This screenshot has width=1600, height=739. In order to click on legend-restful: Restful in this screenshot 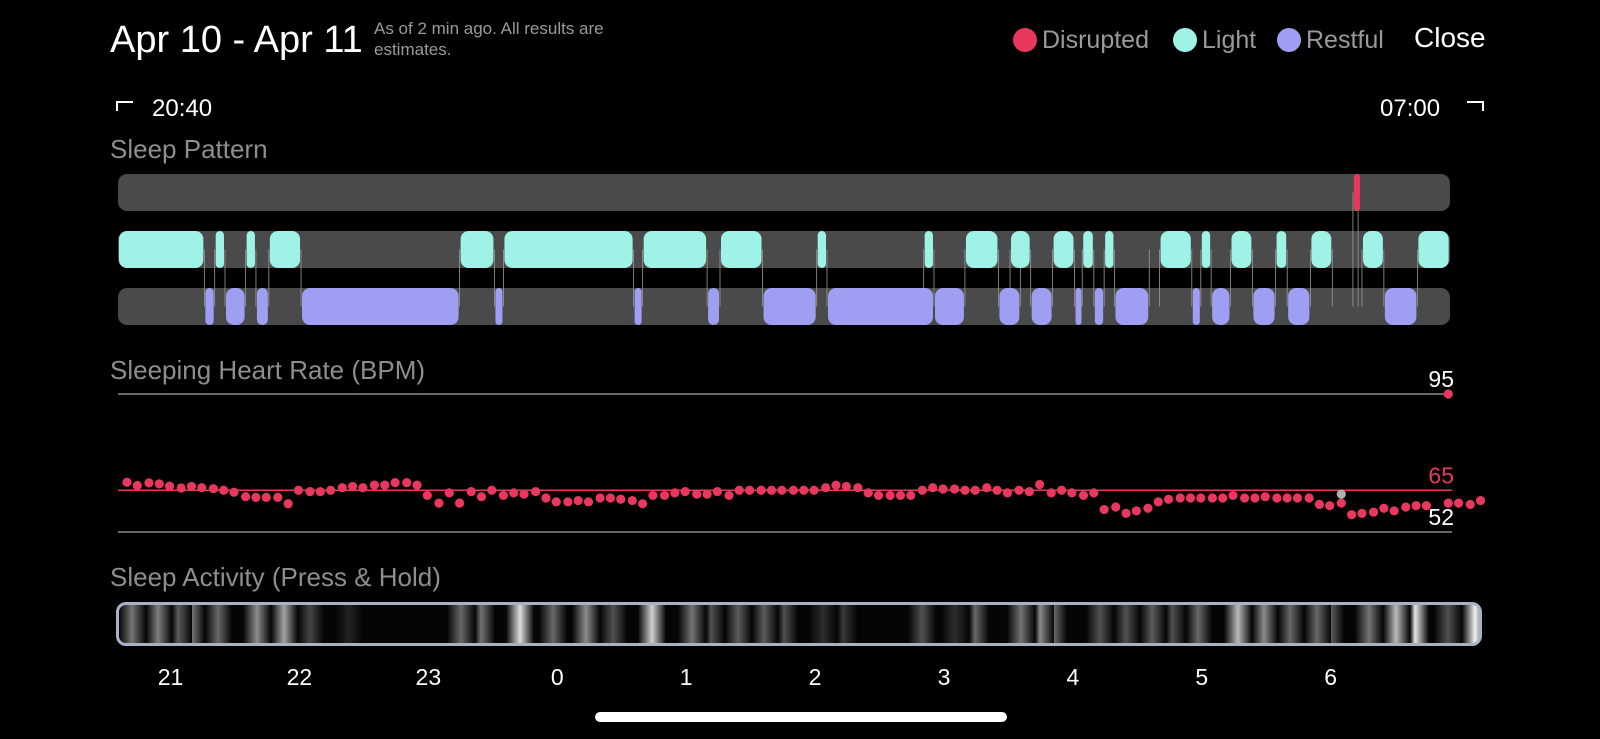, I will do `click(1330, 40)`.